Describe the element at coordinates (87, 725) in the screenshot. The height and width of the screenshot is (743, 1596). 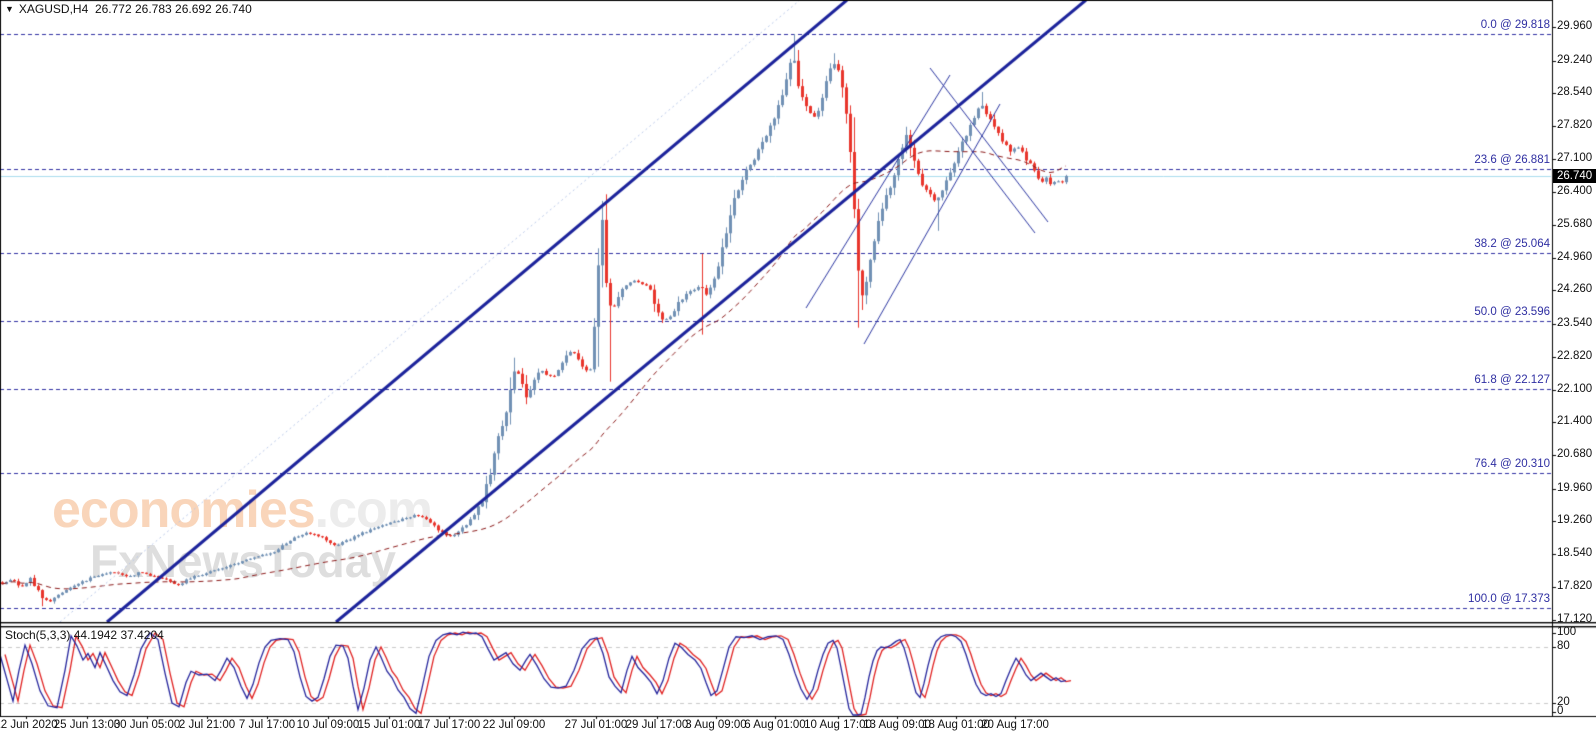
I see `date-axis-label: 25 Jun 13:00` at that location.